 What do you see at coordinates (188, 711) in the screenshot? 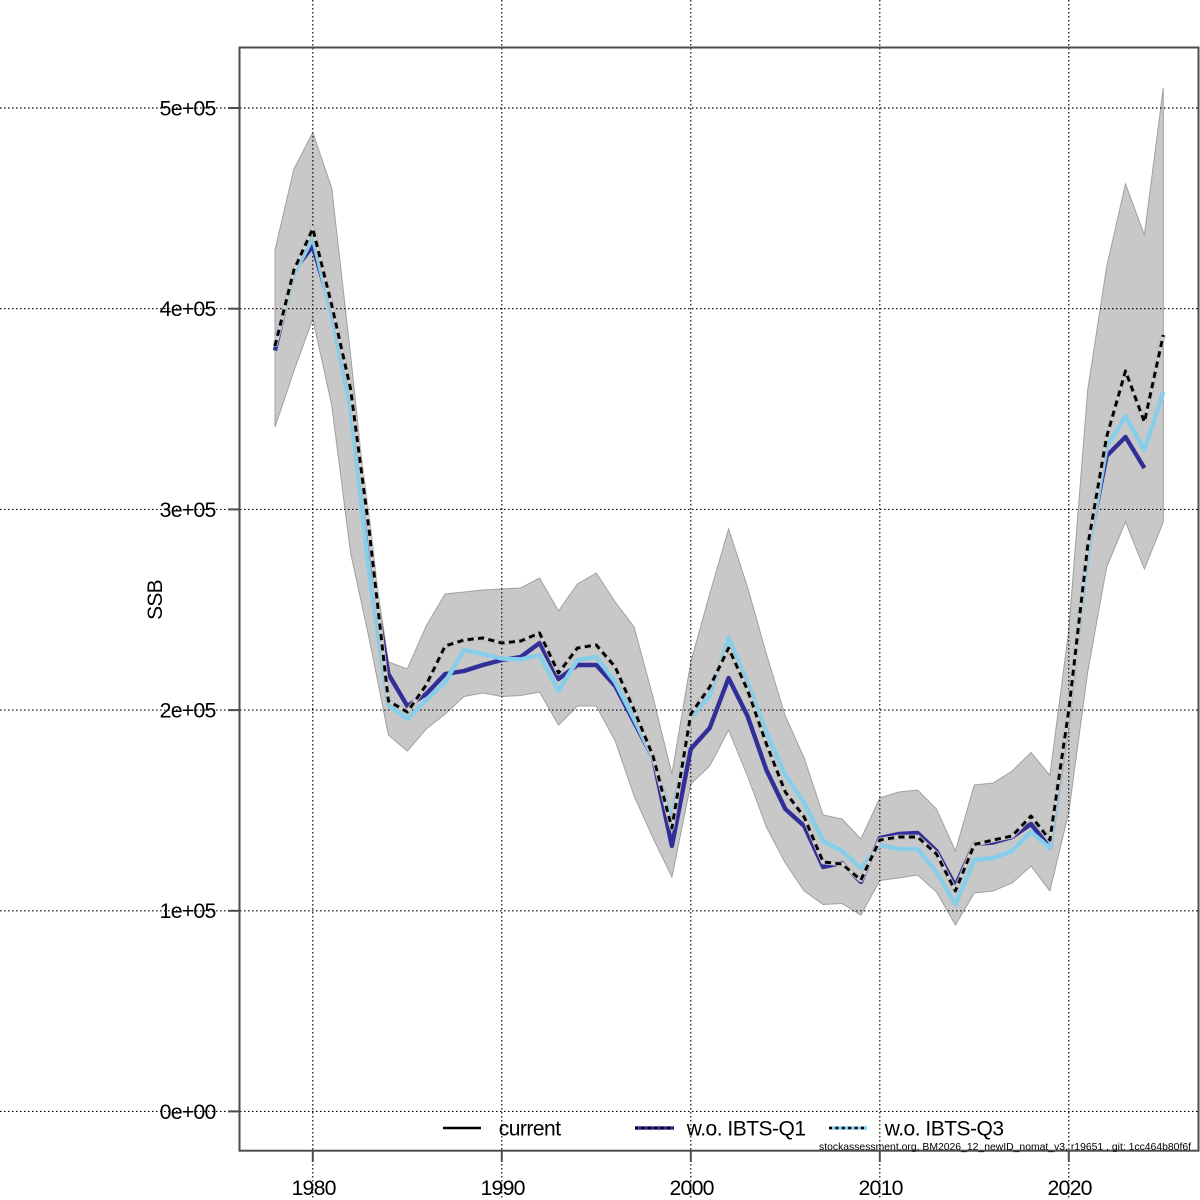
I see `svg-text: 2e+05` at bounding box center [188, 711].